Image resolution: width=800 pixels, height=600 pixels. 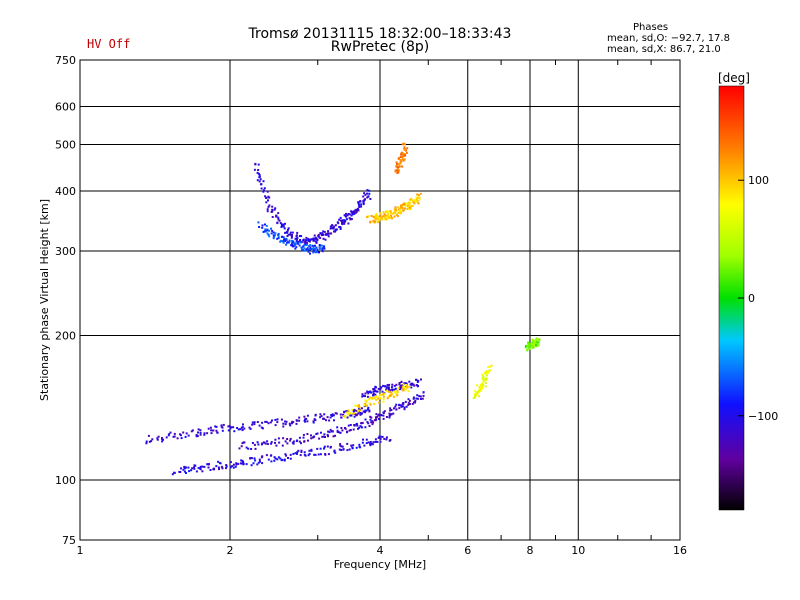 What do you see at coordinates (230, 550) in the screenshot?
I see `x-tick-label: 2` at bounding box center [230, 550].